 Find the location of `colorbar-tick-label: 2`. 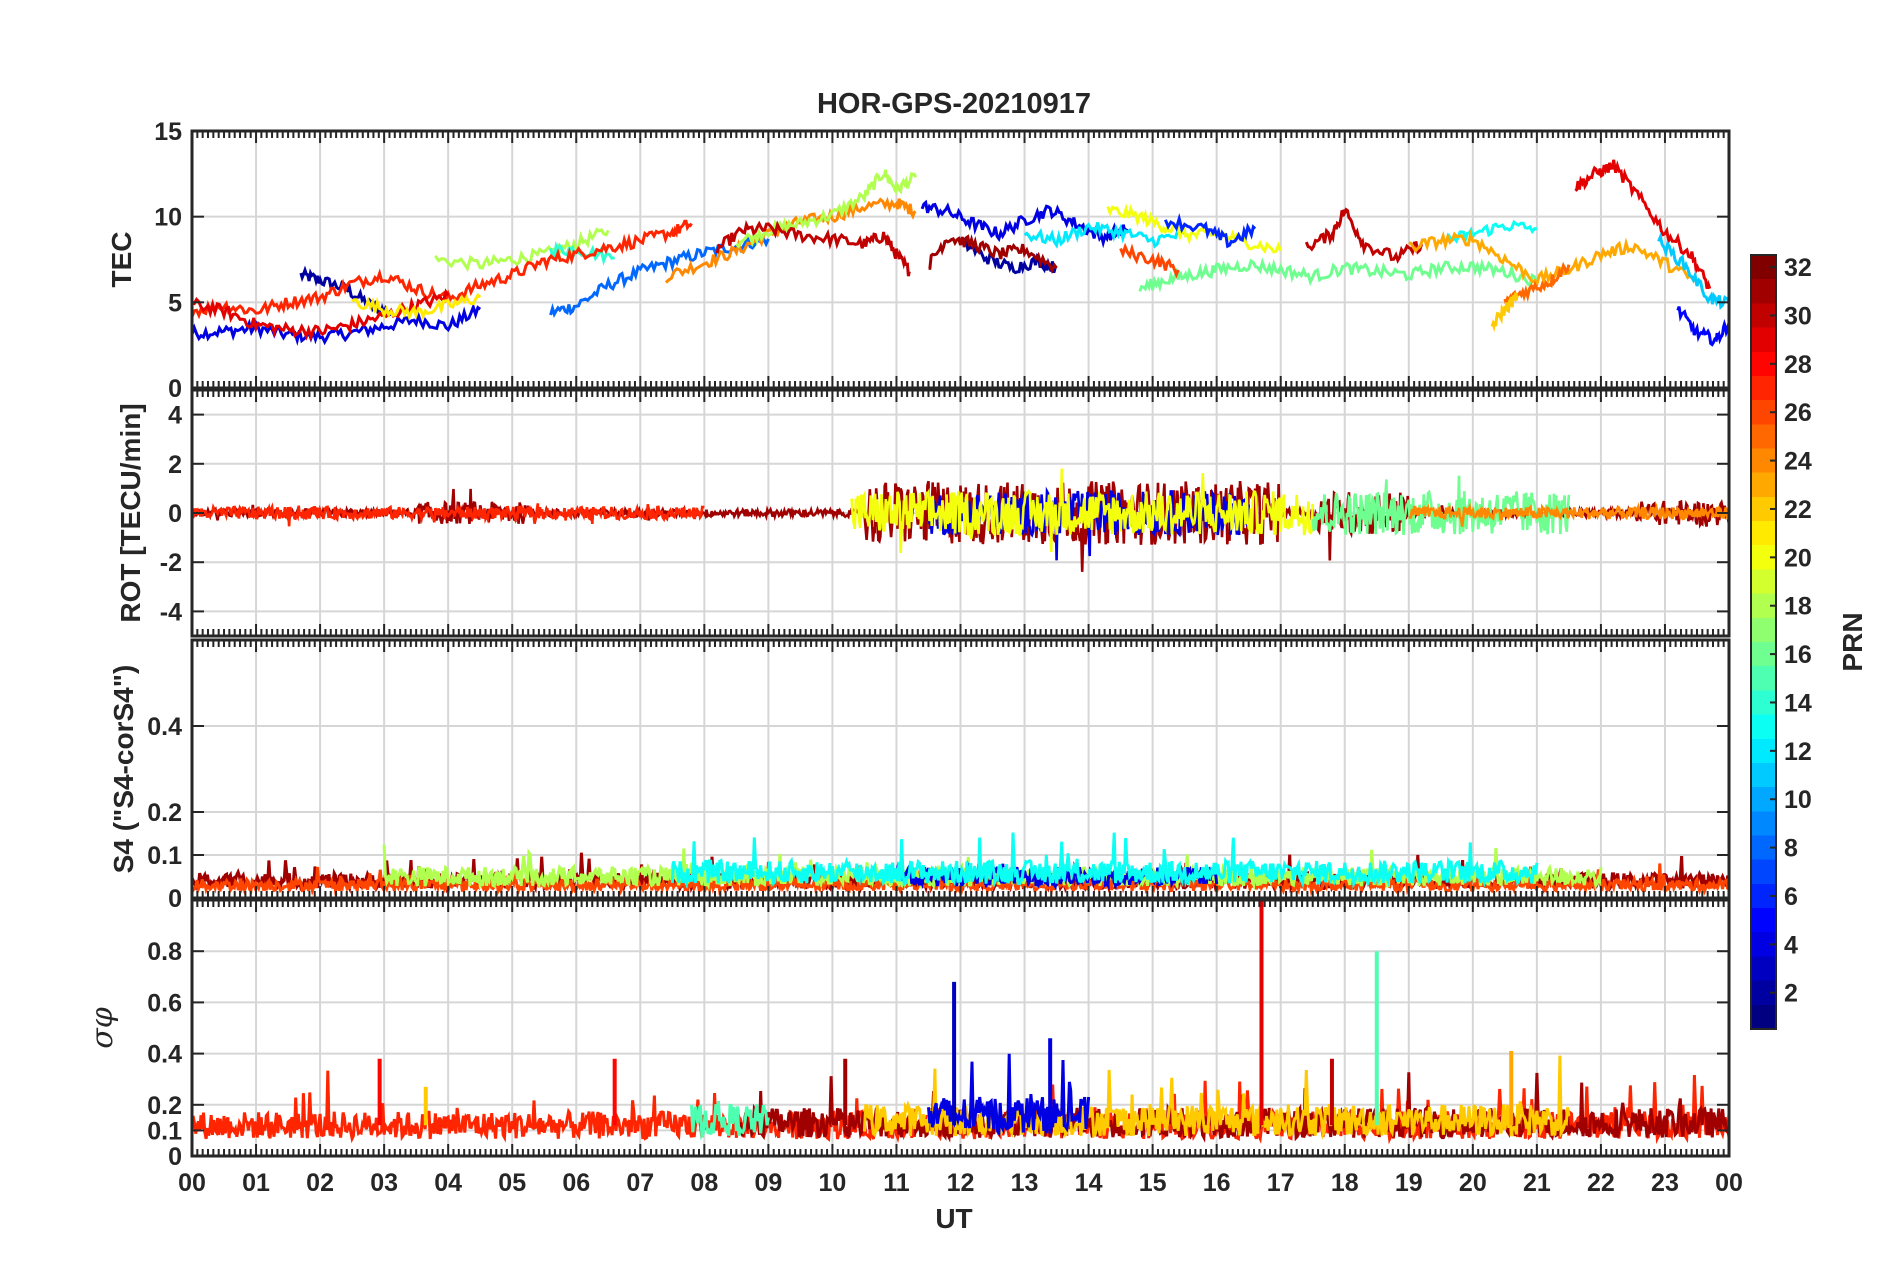

colorbar-tick-label: 2 is located at coordinates (1791, 994).